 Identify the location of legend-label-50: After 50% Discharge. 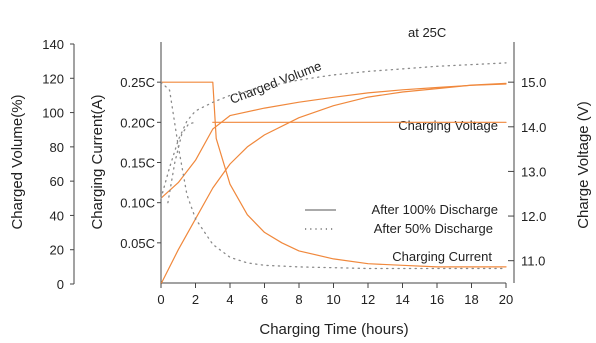
(433, 228).